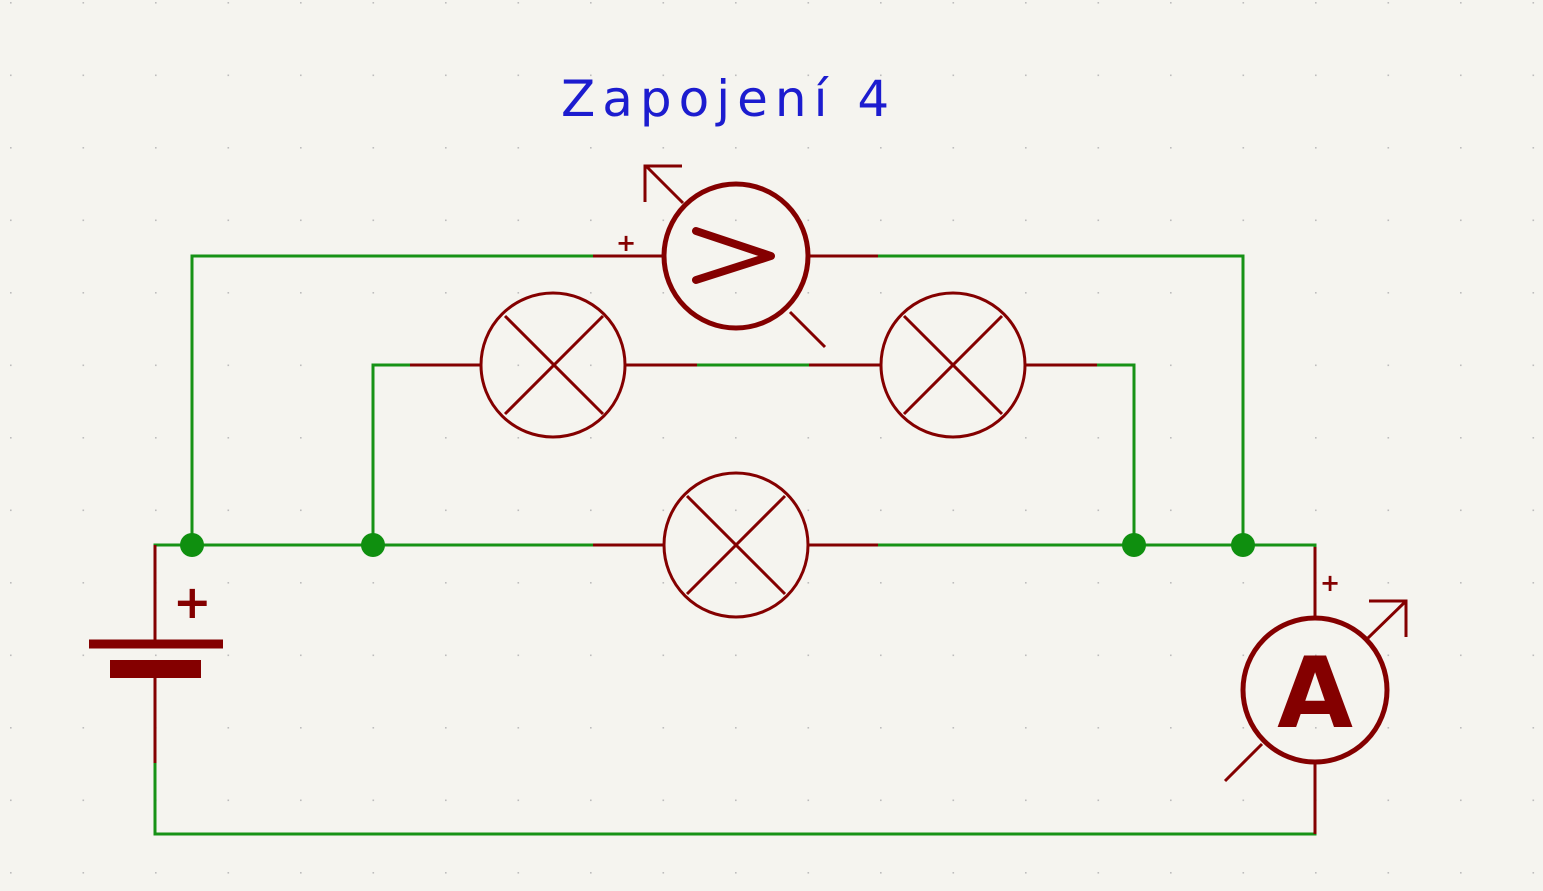  What do you see at coordinates (717, 545) in the screenshot?
I see `junctions` at bounding box center [717, 545].